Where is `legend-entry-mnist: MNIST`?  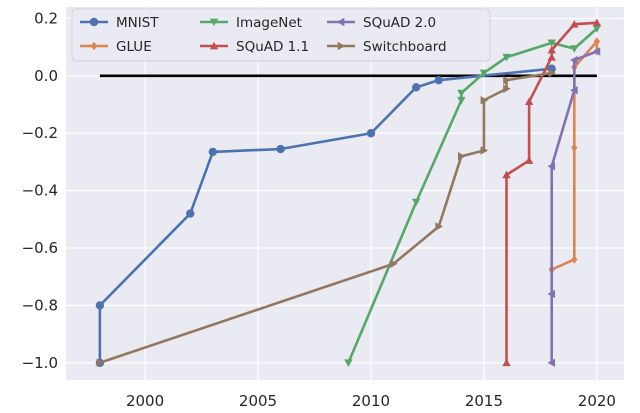
legend-entry-mnist: MNIST is located at coordinates (119, 23).